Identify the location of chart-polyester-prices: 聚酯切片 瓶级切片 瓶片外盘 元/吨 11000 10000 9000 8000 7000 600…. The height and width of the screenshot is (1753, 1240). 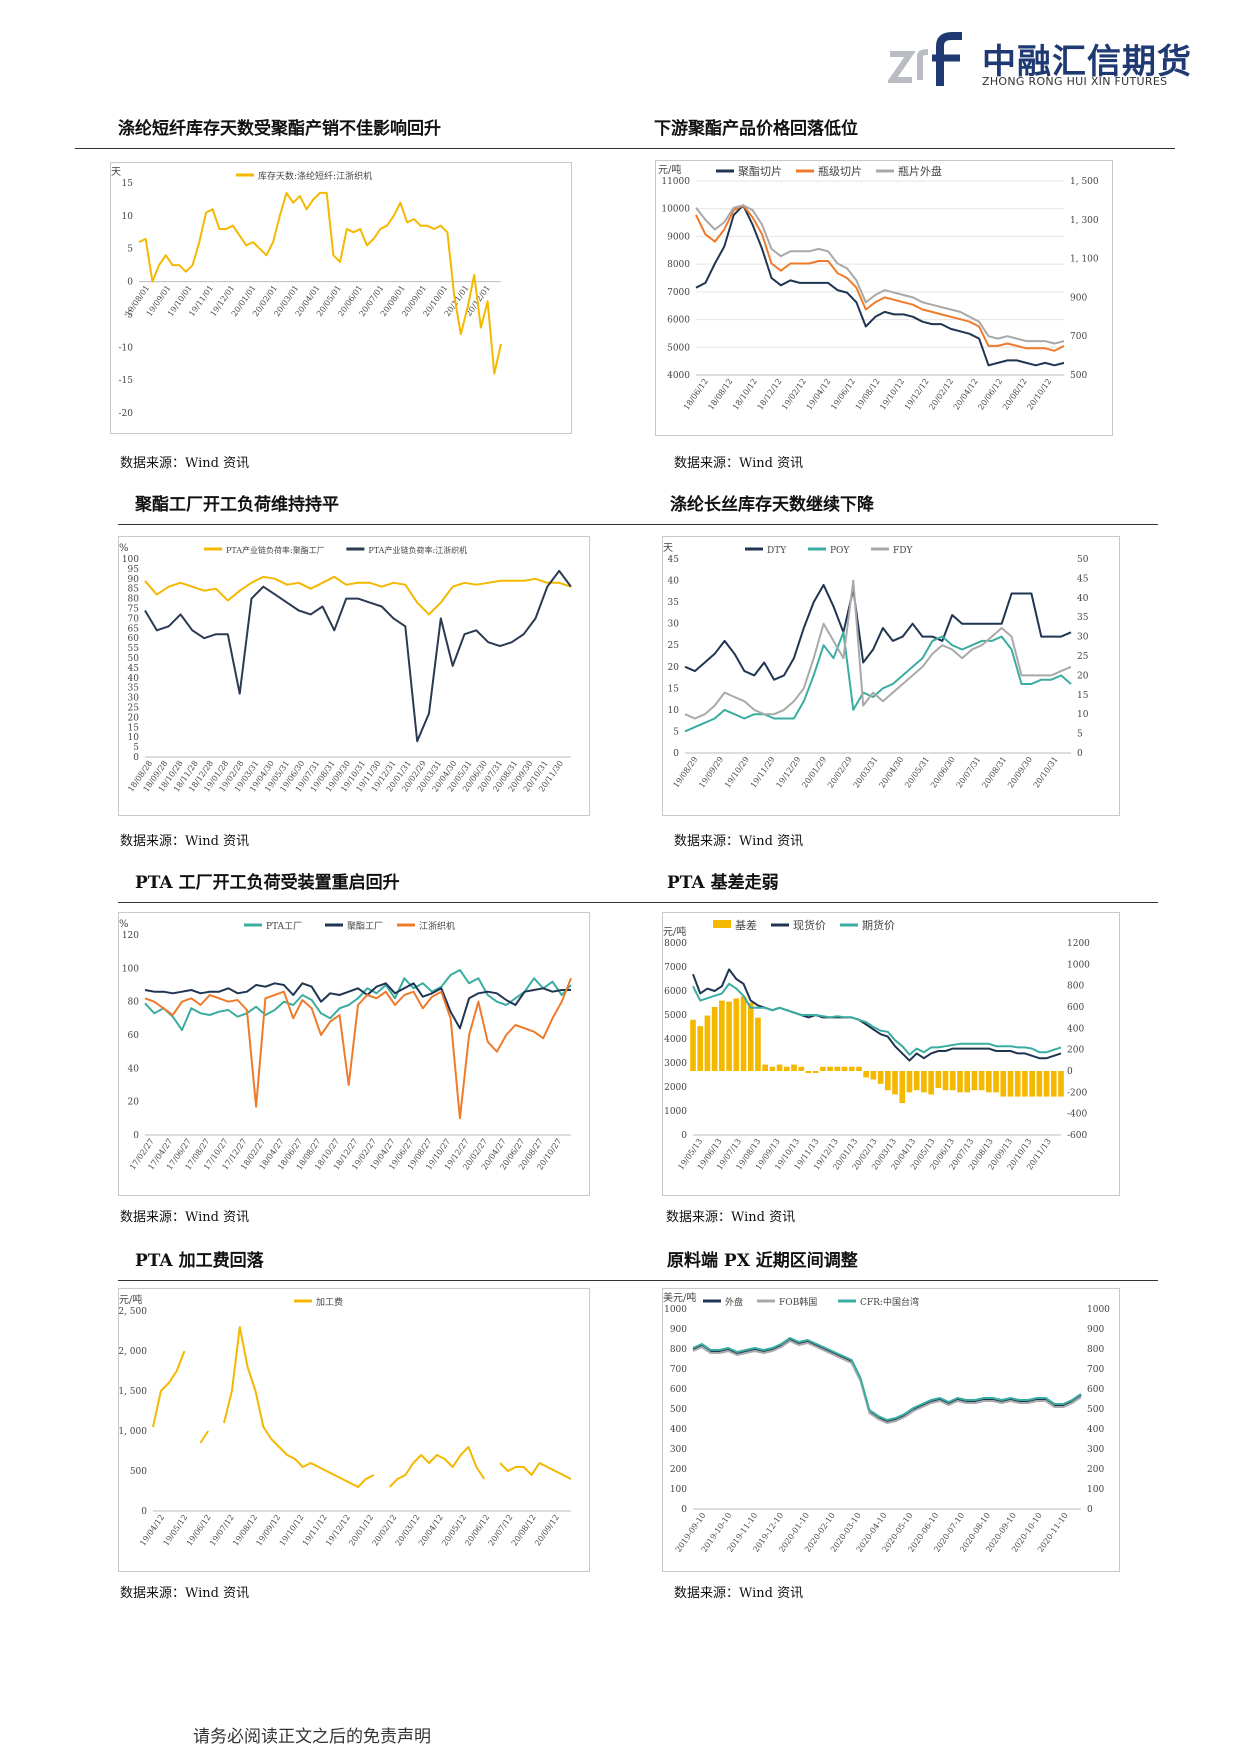
(884, 298).